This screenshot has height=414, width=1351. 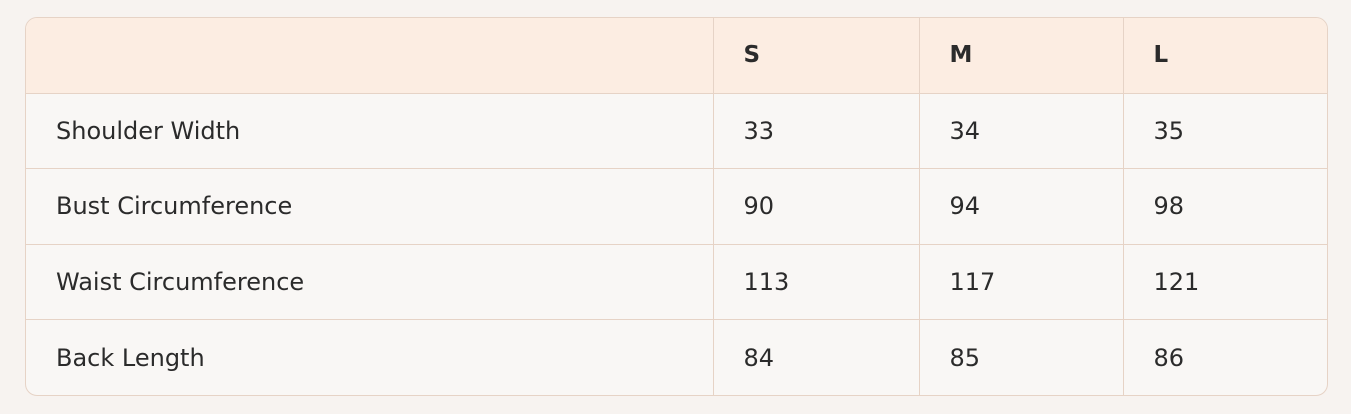 What do you see at coordinates (1224, 206) in the screenshot?
I see `cell-l: 98` at bounding box center [1224, 206].